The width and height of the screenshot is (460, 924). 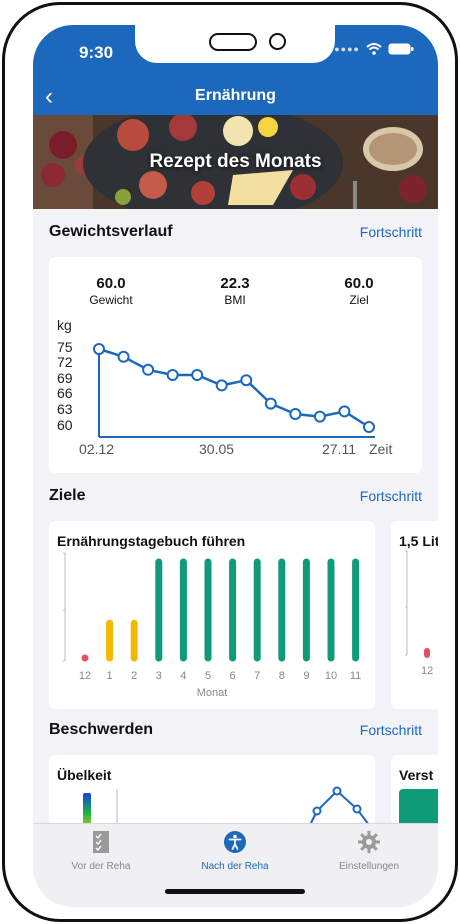 I want to click on y-tick: 60, so click(x=65, y=425).